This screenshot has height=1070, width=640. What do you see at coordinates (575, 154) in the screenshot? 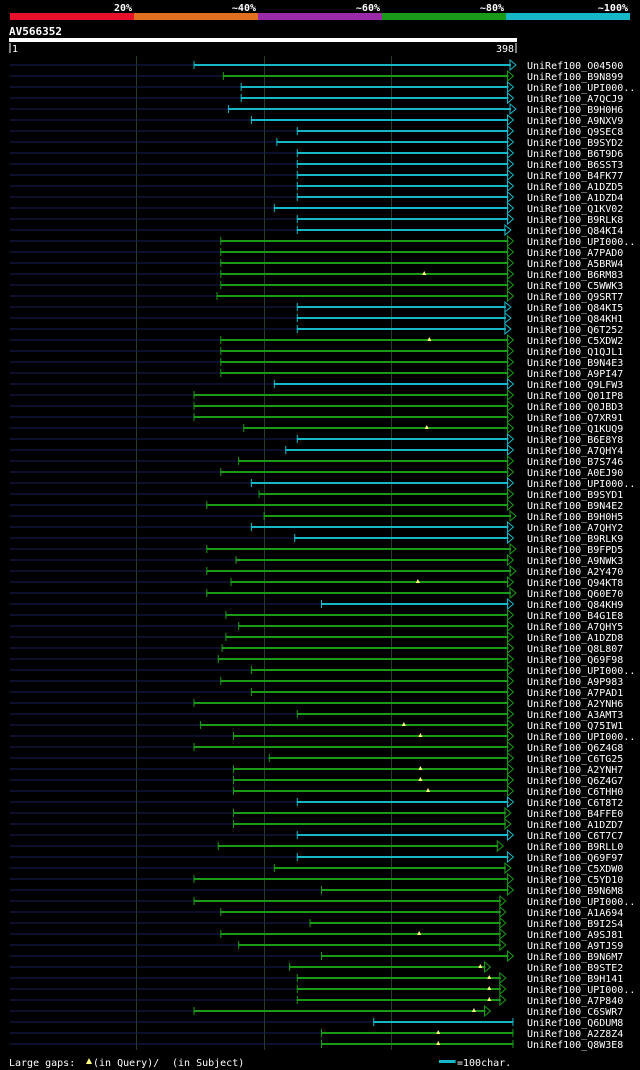
I see `hit-label: UniRef100_B6T9D6` at bounding box center [575, 154].